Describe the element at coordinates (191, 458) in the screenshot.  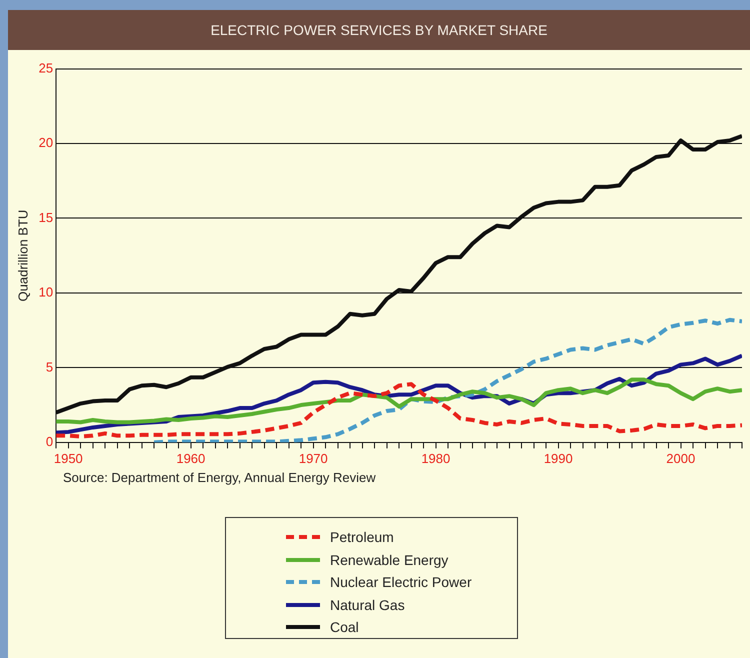
I see `x-tick-label: 1960` at that location.